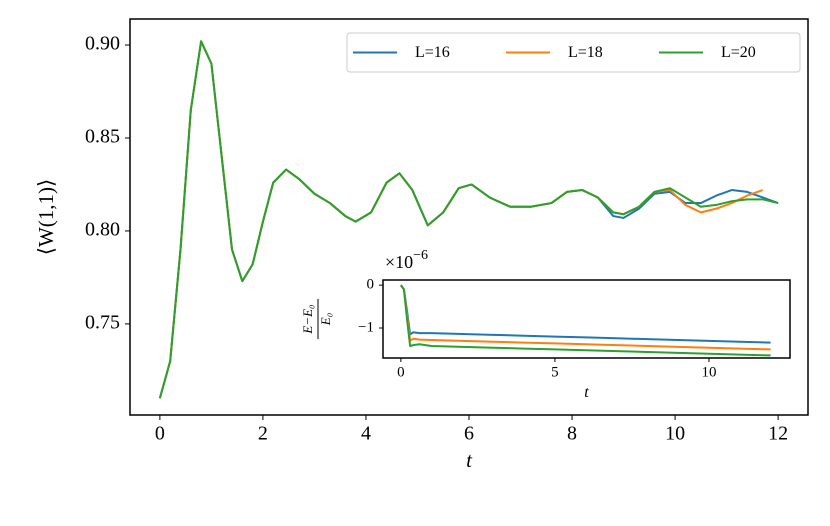 This screenshot has height=526, width=830. Describe the element at coordinates (371, 285) in the screenshot. I see `y-tick-label: 0` at that location.